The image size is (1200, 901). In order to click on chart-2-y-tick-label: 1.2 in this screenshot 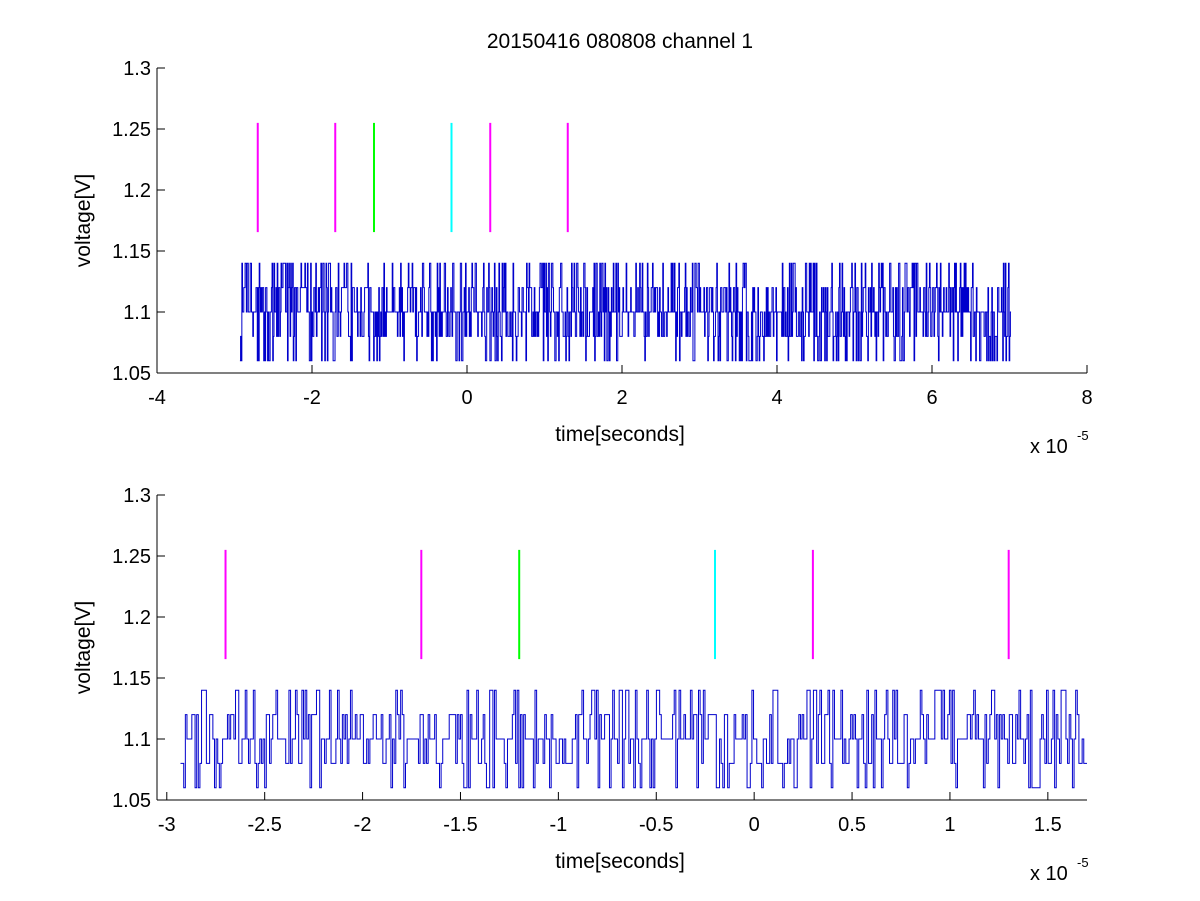, I will do `click(137, 618)`.